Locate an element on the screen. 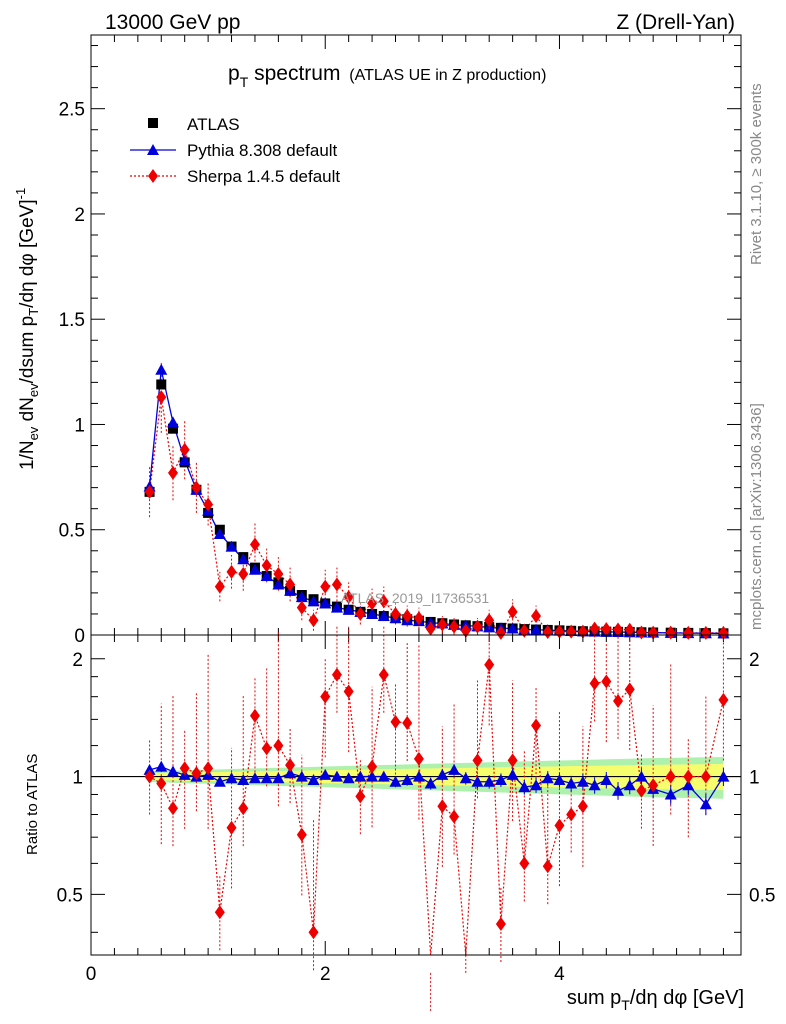 Image resolution: width=786 pixels, height=1024 pixels. legend-marker-atlas is located at coordinates (153, 123).